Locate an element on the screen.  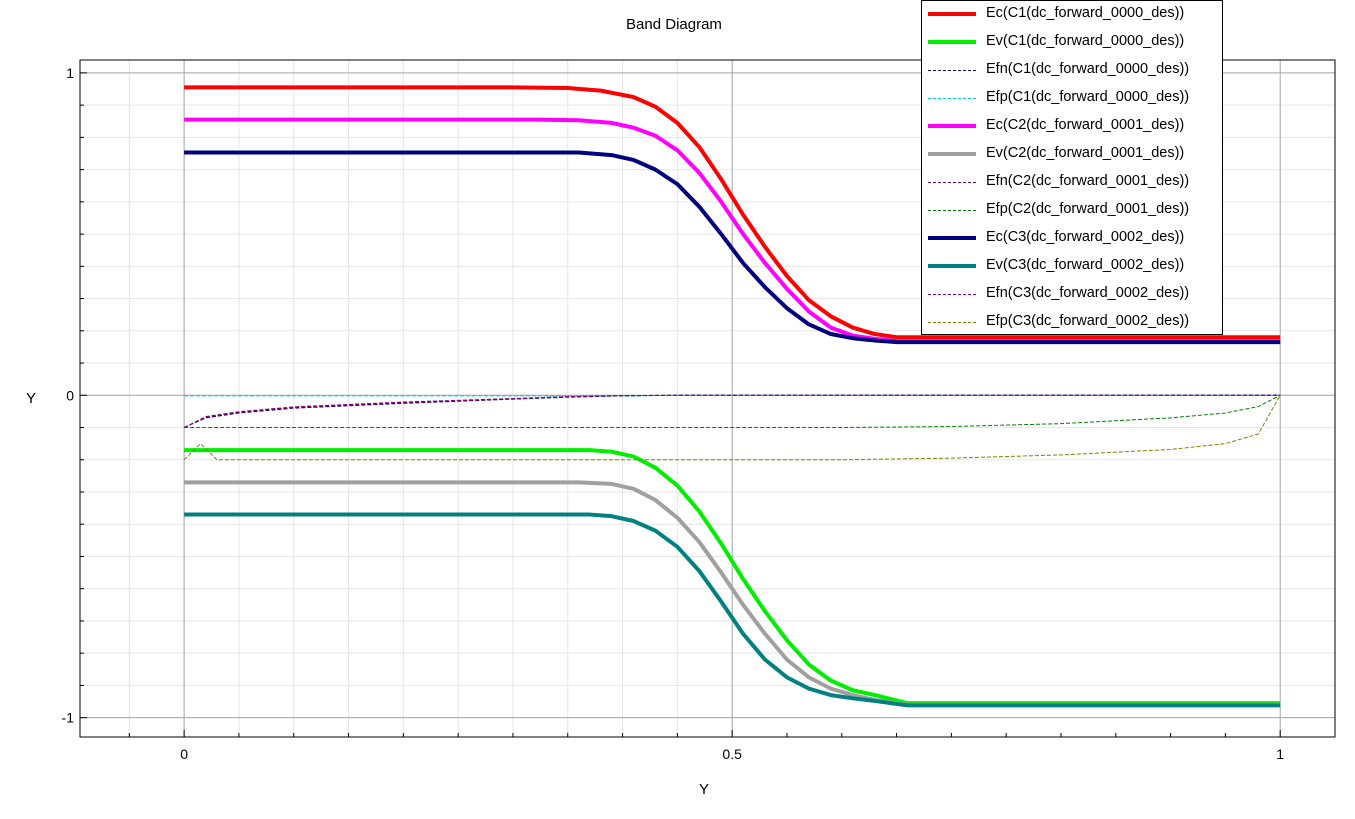
legend-item: Efn(C1(dc_forward_0000_des)) is located at coordinates (1072, 71).